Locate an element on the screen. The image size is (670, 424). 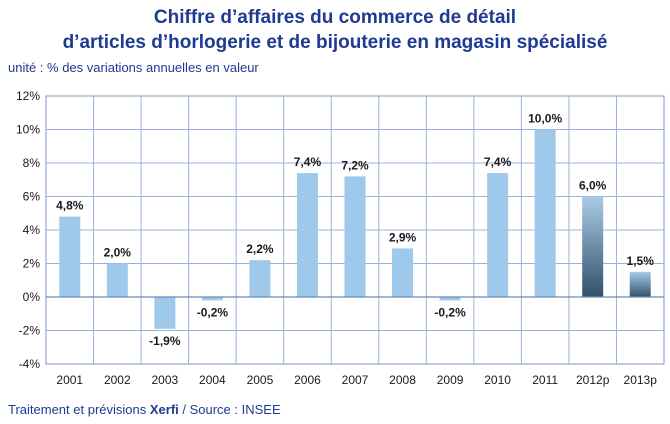
x-tick-label: 2003 is located at coordinates (164, 380).